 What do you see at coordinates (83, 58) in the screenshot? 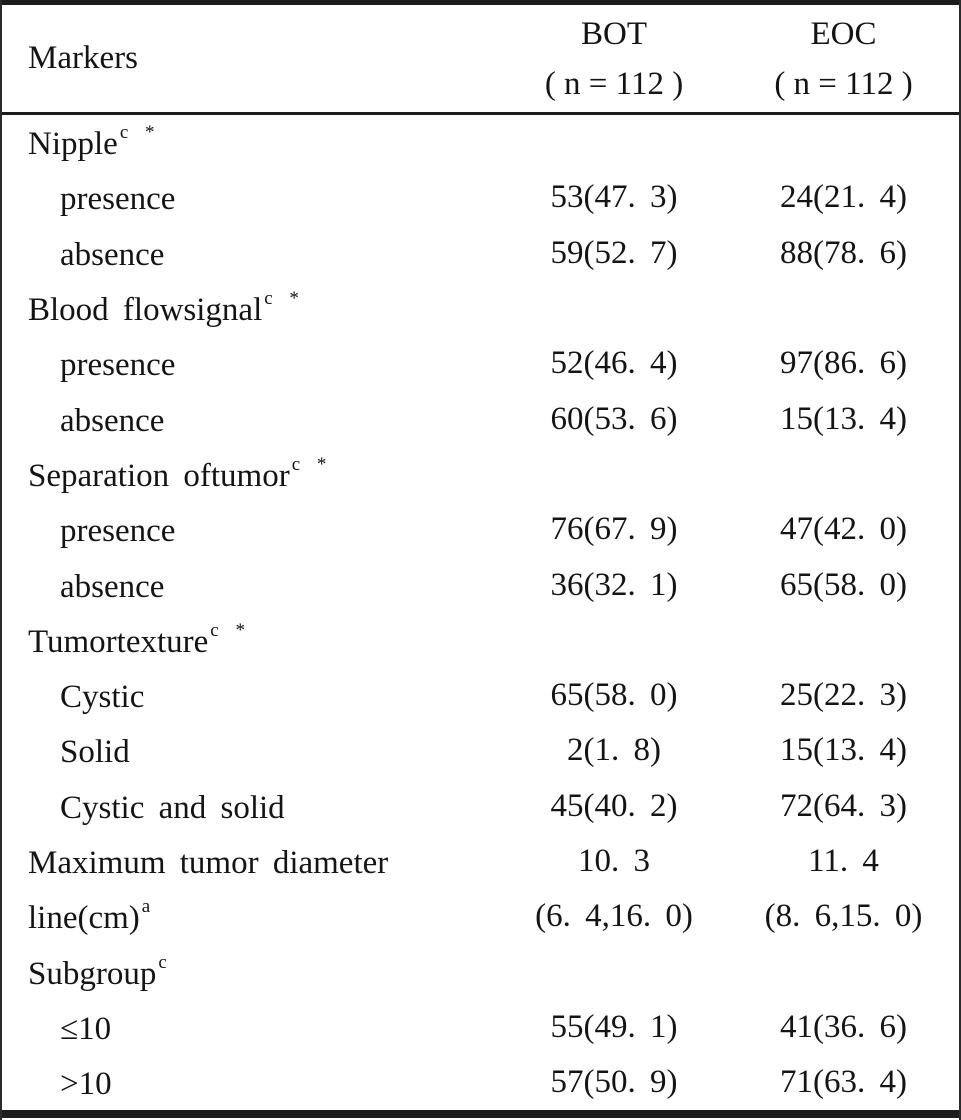
I see `header-markers: Markers` at bounding box center [83, 58].